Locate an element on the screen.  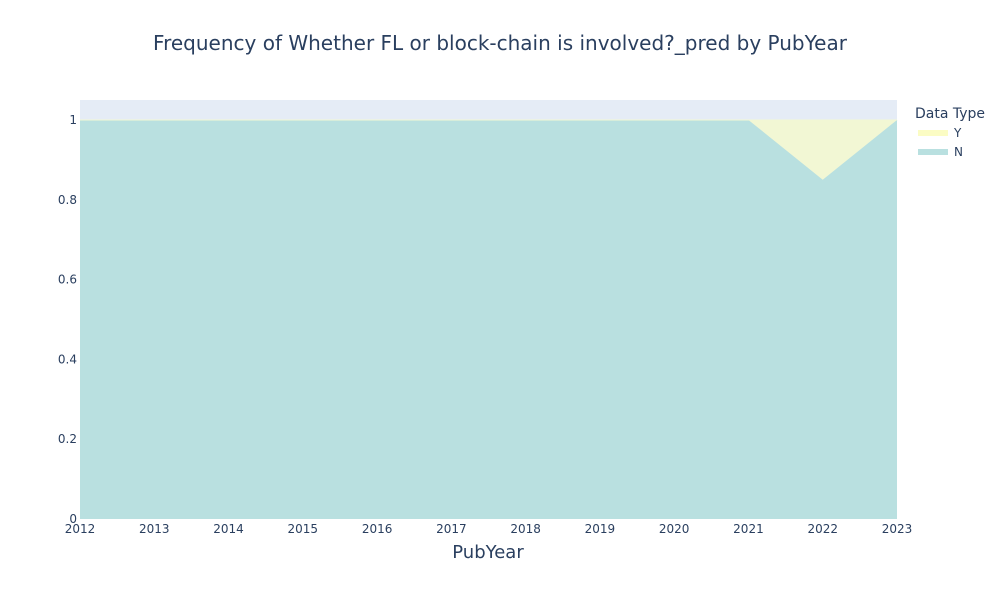
y-tick-label: 0.4 is located at coordinates (67, 359).